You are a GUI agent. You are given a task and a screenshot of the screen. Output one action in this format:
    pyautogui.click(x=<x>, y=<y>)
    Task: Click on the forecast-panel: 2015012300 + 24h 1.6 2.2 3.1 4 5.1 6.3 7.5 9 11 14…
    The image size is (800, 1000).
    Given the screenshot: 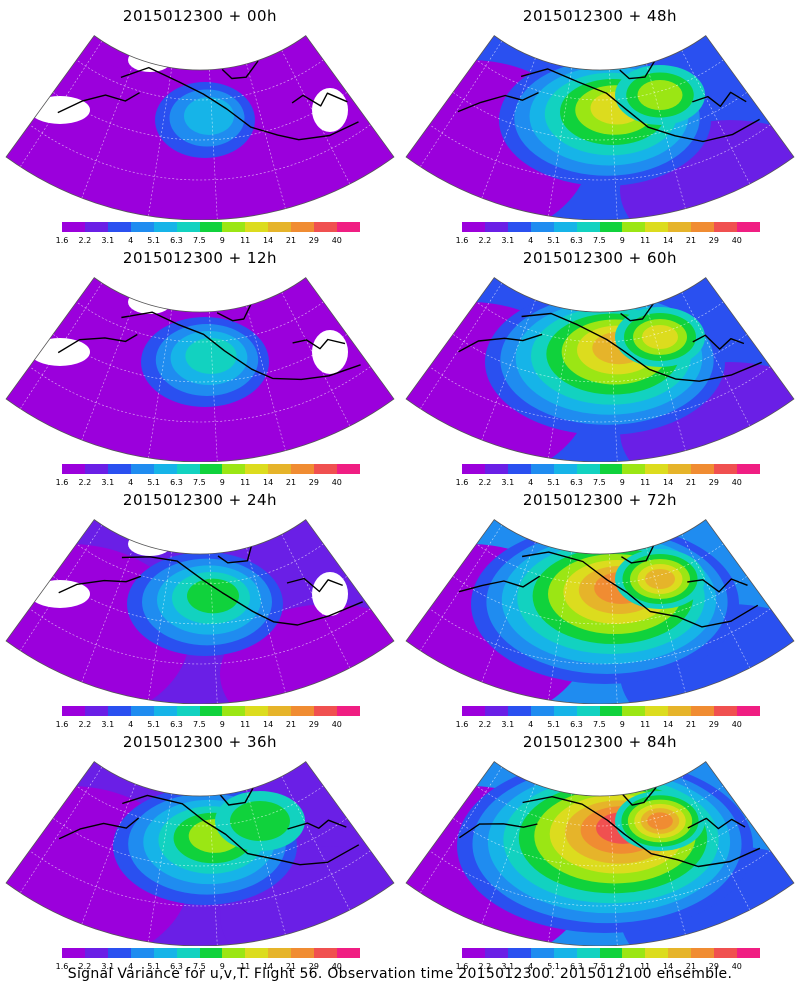 What is the action you would take?
    pyautogui.click(x=200, y=609)
    